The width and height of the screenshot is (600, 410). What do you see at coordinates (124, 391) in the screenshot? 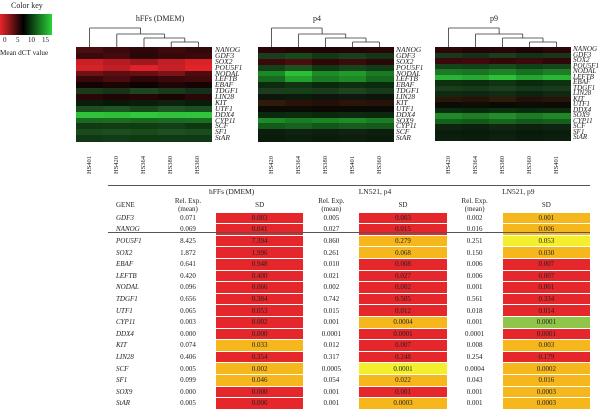
I see `gene-cell: SOX9` at bounding box center [124, 391].